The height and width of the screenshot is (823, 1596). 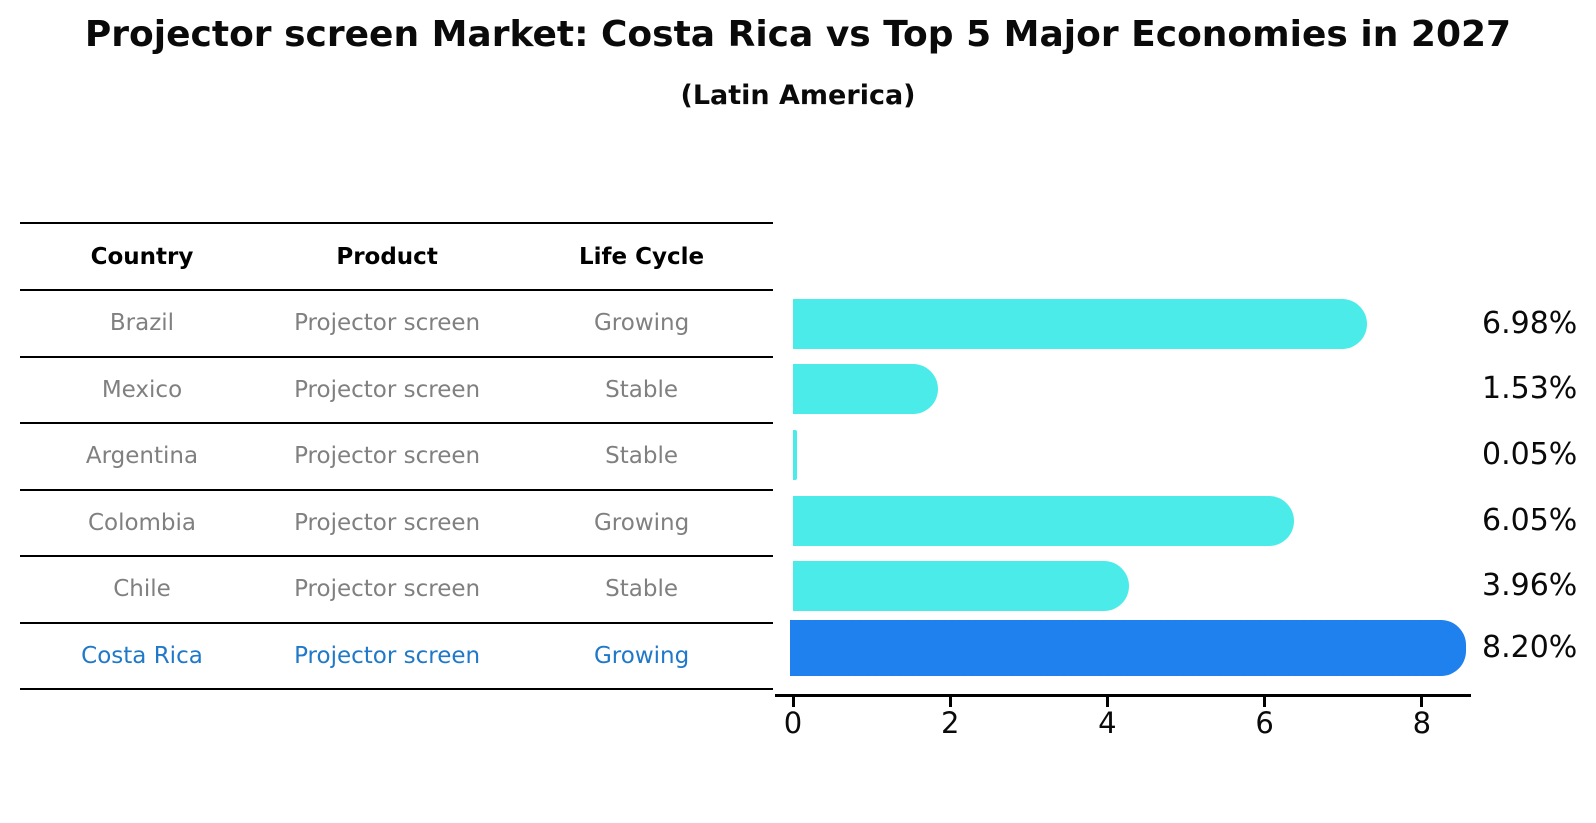 What do you see at coordinates (1264, 723) in the screenshot?
I see `x-axis-tick-label: 6` at bounding box center [1264, 723].